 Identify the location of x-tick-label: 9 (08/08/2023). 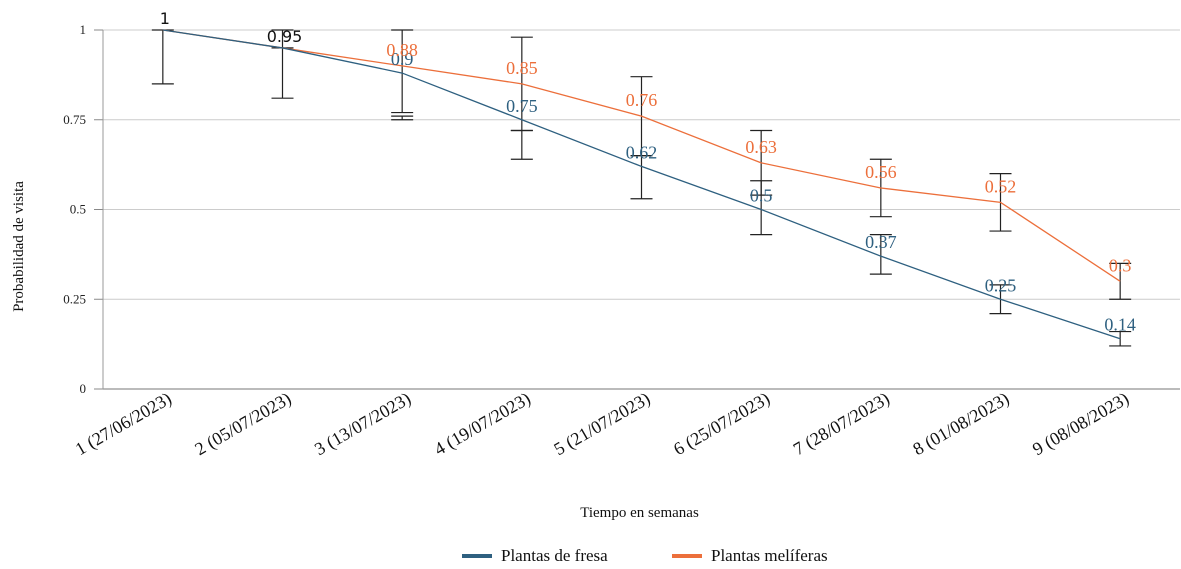
(1081, 424).